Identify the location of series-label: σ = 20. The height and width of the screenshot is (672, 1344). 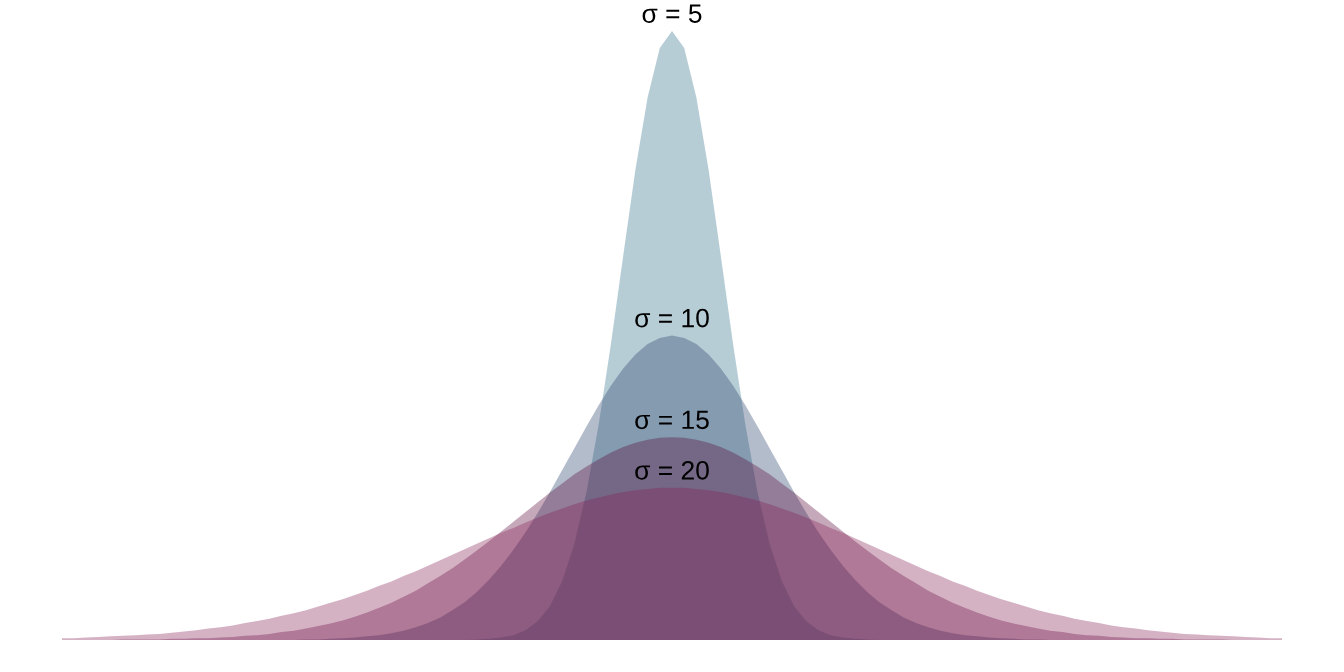
(672, 470).